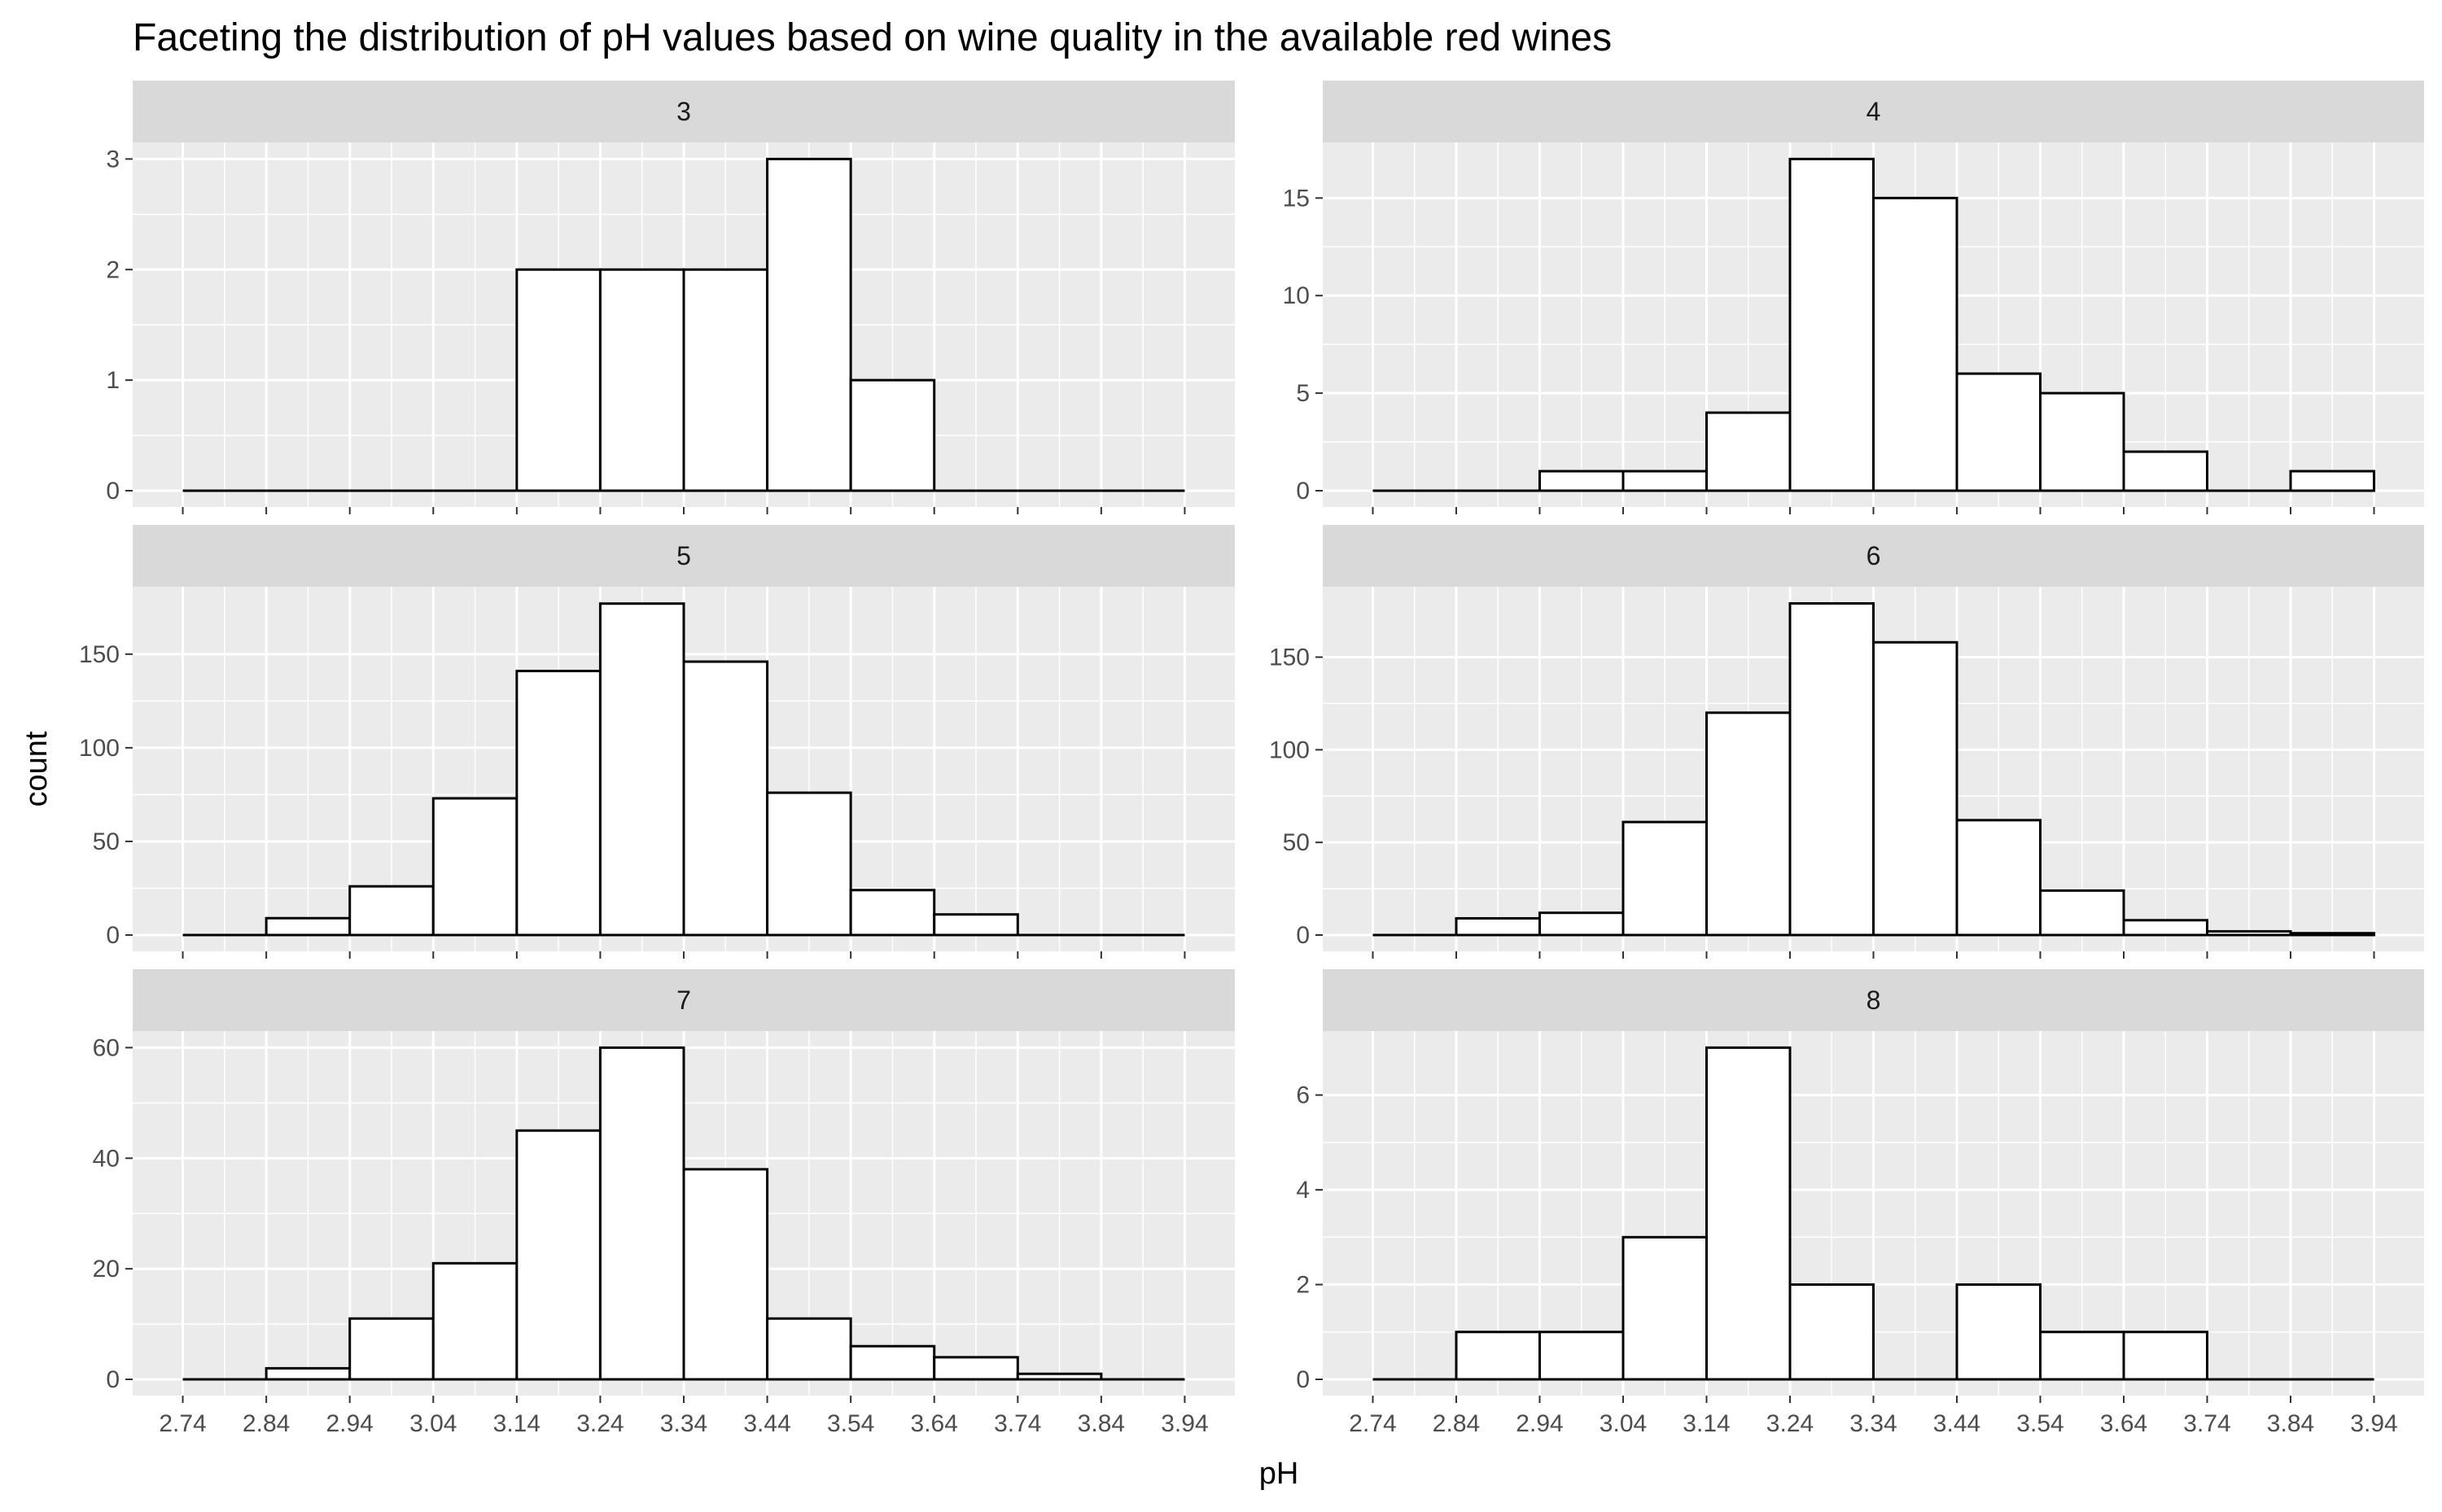  What do you see at coordinates (1303, 393) in the screenshot?
I see `y-tick-label: 5` at bounding box center [1303, 393].